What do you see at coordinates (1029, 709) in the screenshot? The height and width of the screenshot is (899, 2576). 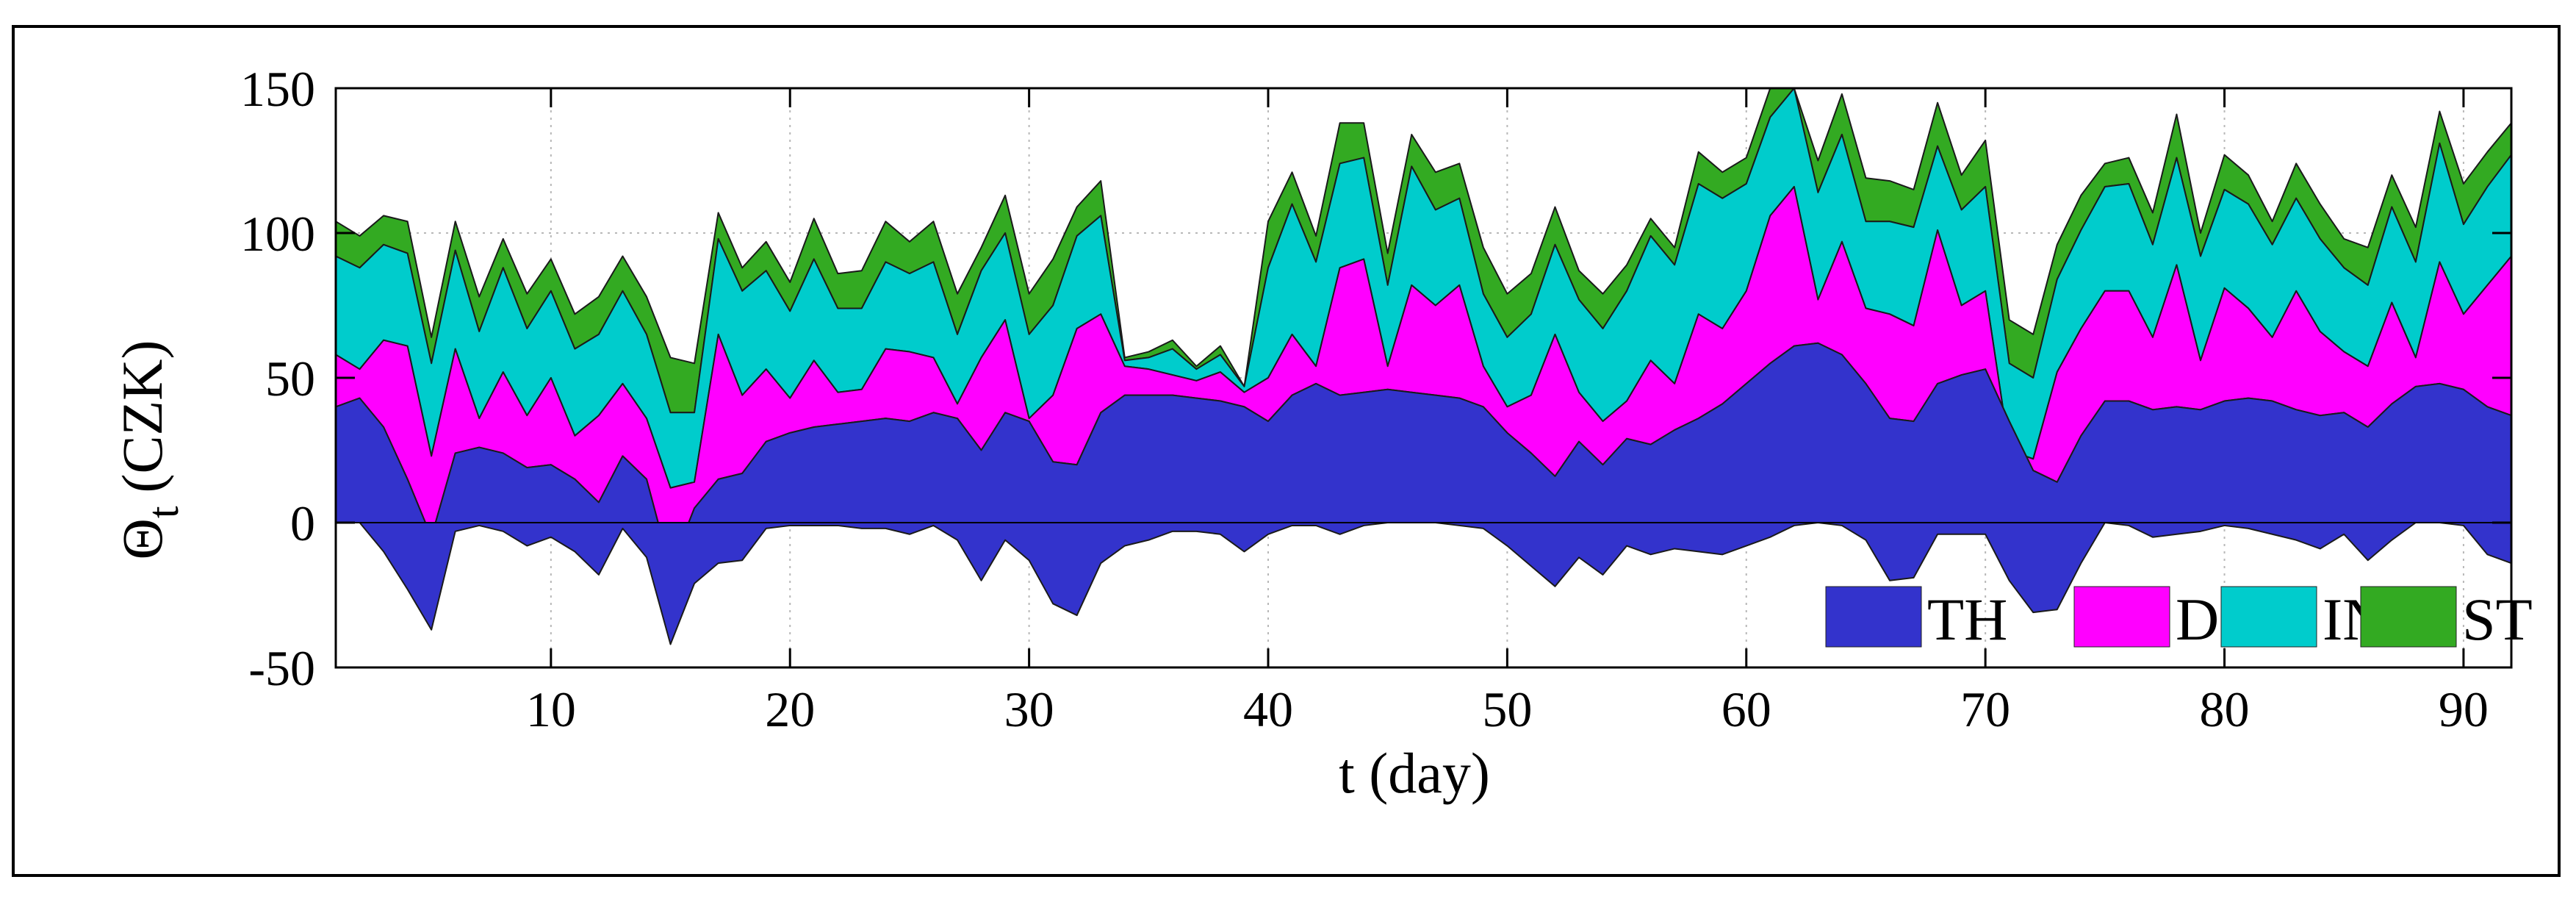 I see `x-tick-label: 30` at bounding box center [1029, 709].